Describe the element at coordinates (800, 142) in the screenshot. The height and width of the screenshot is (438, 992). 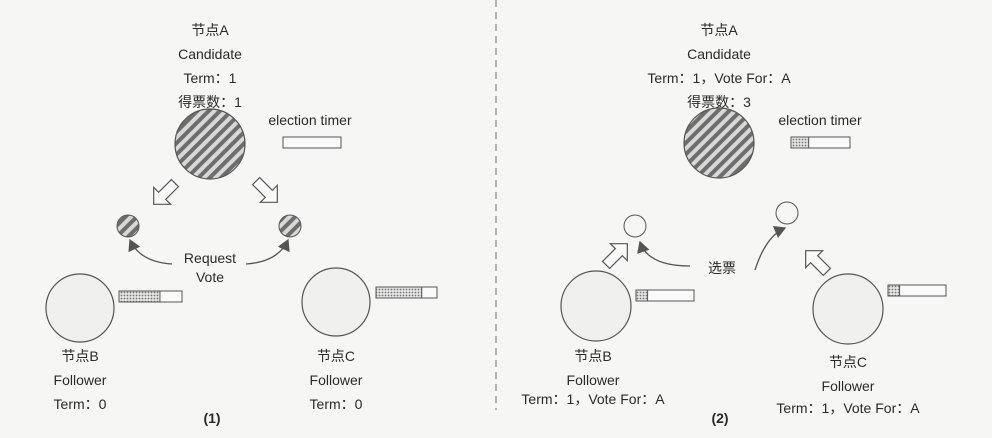
I see `p2-timerA-fill` at that location.